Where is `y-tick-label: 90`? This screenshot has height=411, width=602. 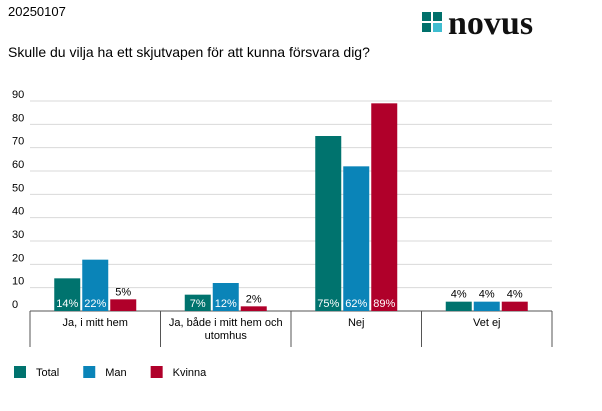 y-tick-label: 90 is located at coordinates (18, 95).